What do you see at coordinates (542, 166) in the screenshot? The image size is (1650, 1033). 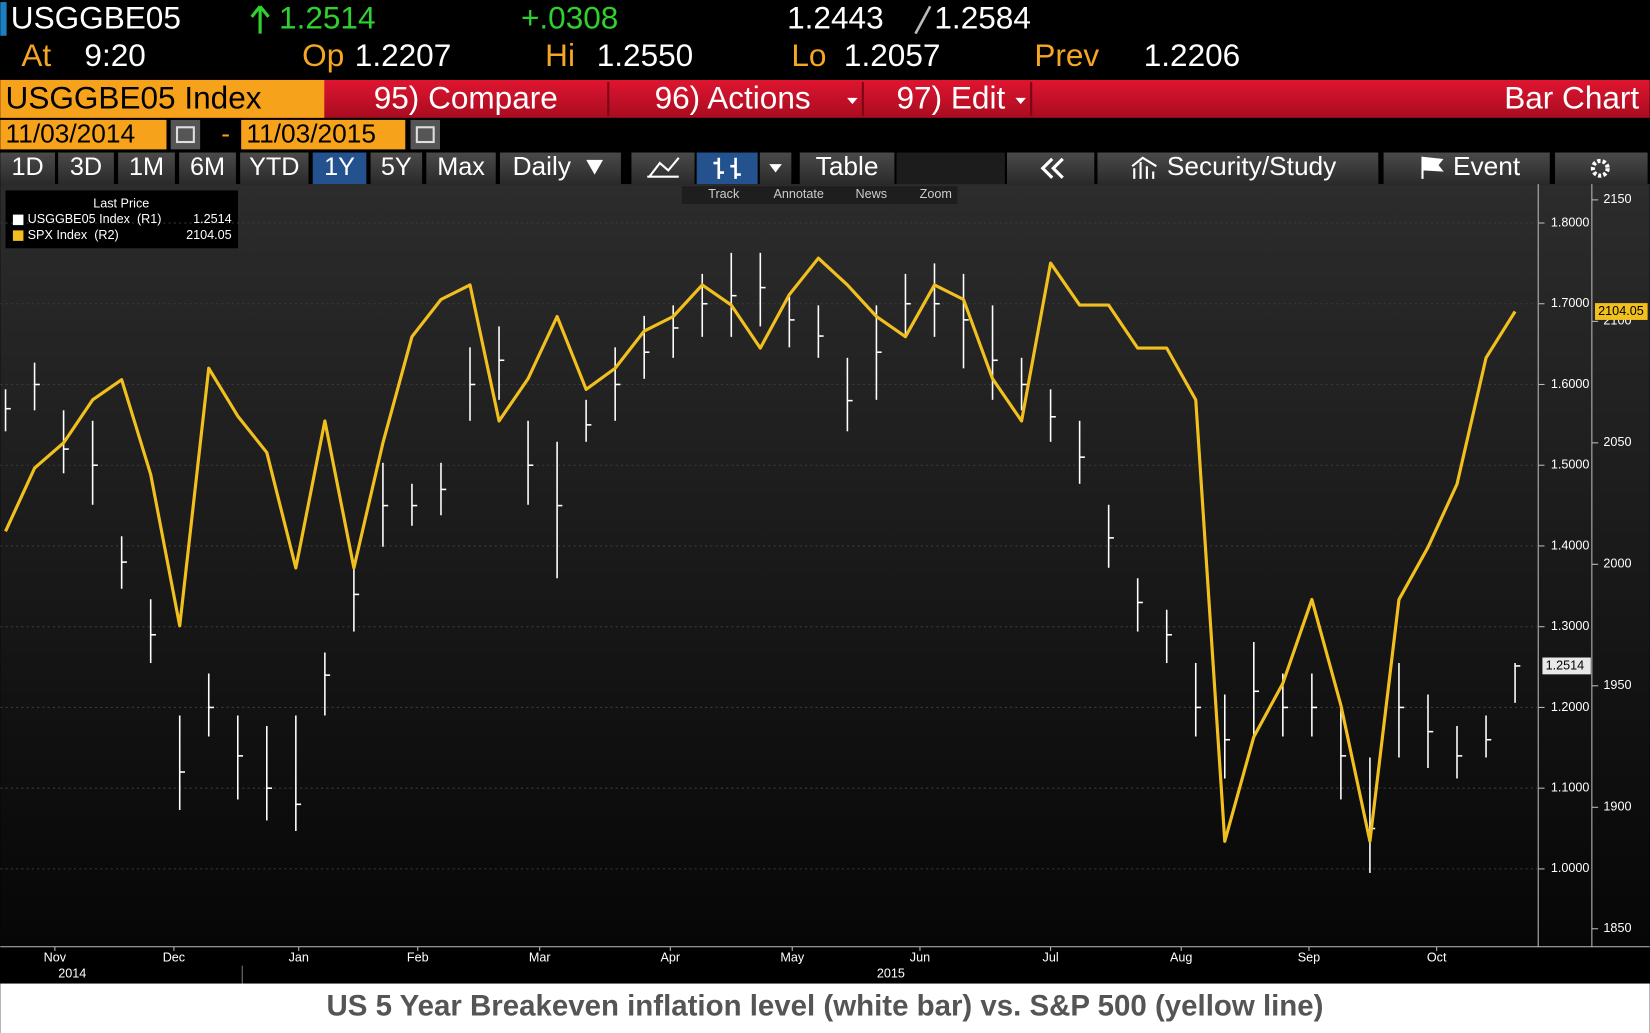 I see `period: Daily` at bounding box center [542, 166].